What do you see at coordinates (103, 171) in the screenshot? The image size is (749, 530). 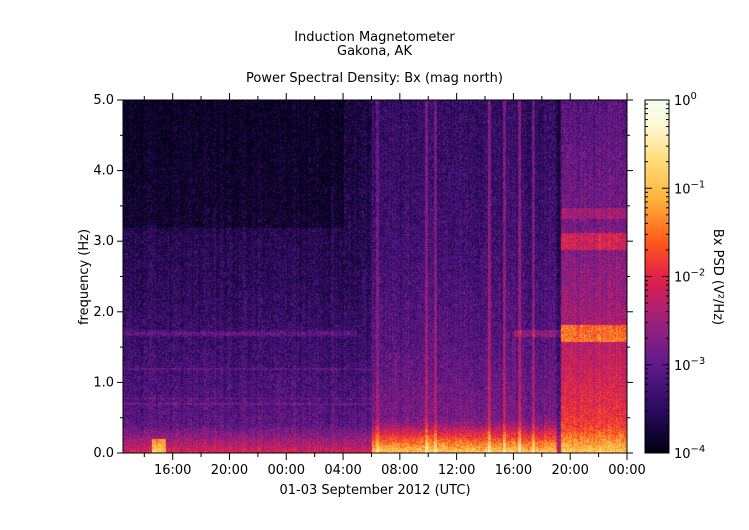 I see `y-tick-label: 4.0` at bounding box center [103, 171].